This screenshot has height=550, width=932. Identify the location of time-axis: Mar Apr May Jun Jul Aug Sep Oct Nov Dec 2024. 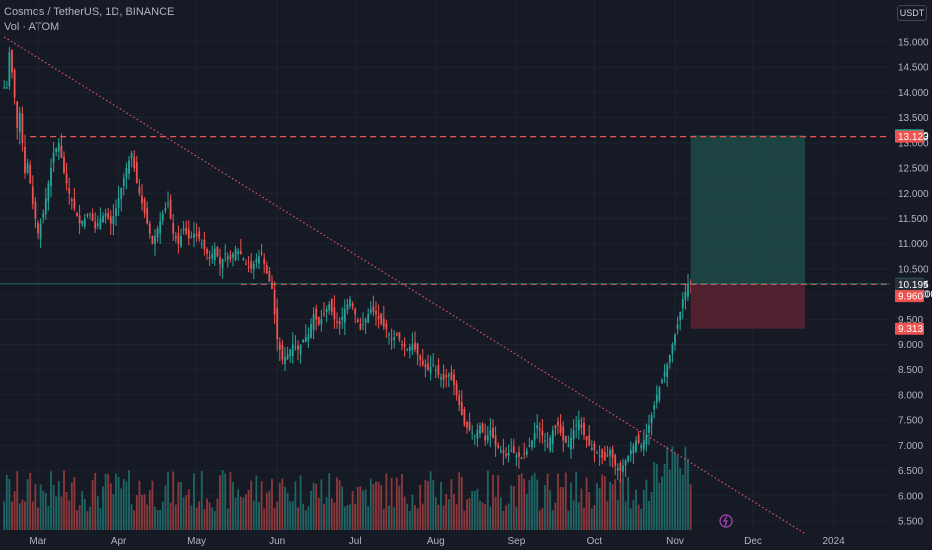
(437, 541).